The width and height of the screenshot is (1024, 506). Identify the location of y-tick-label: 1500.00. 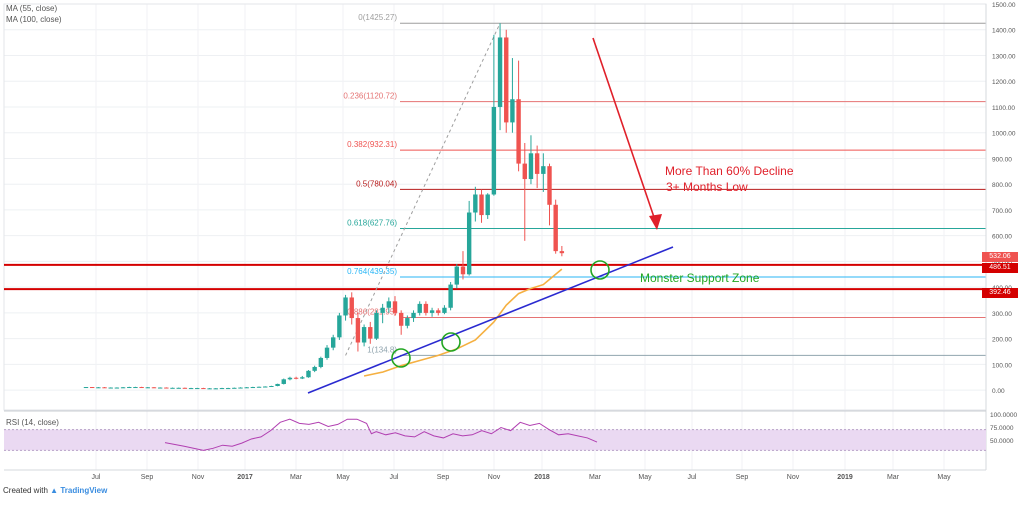
(1004, 5).